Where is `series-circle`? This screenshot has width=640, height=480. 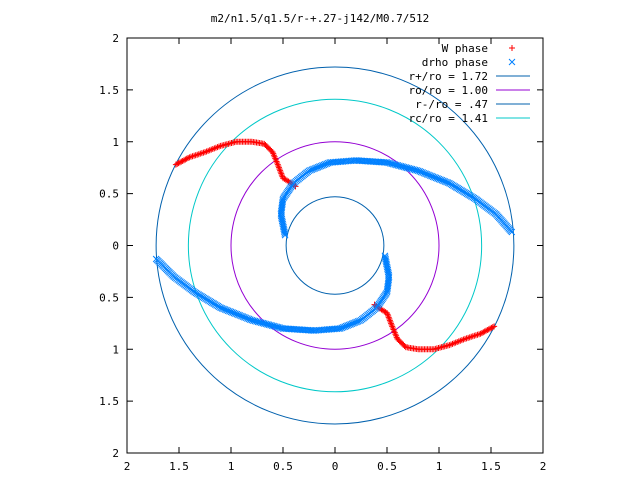 series-circle is located at coordinates (335, 245).